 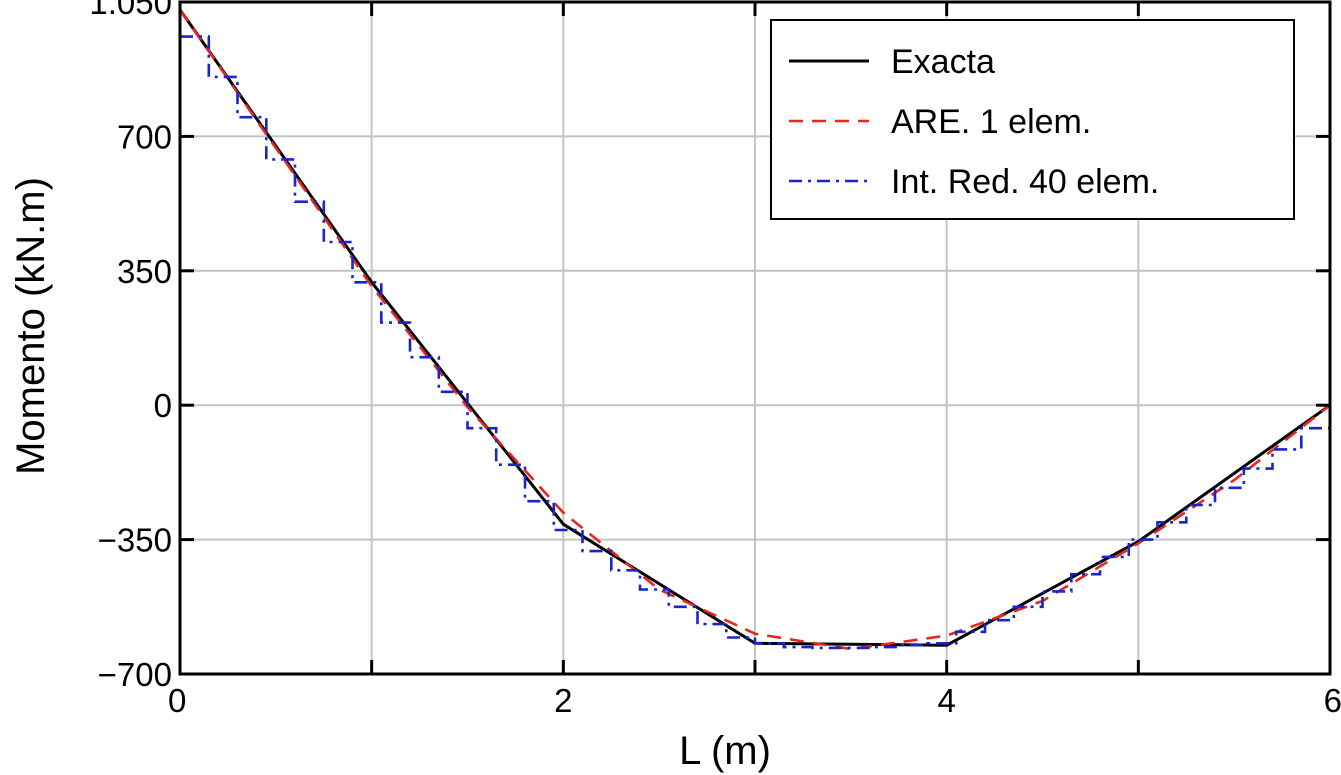 I want to click on y-axis-title: Momento (kN.m), so click(x=31, y=326).